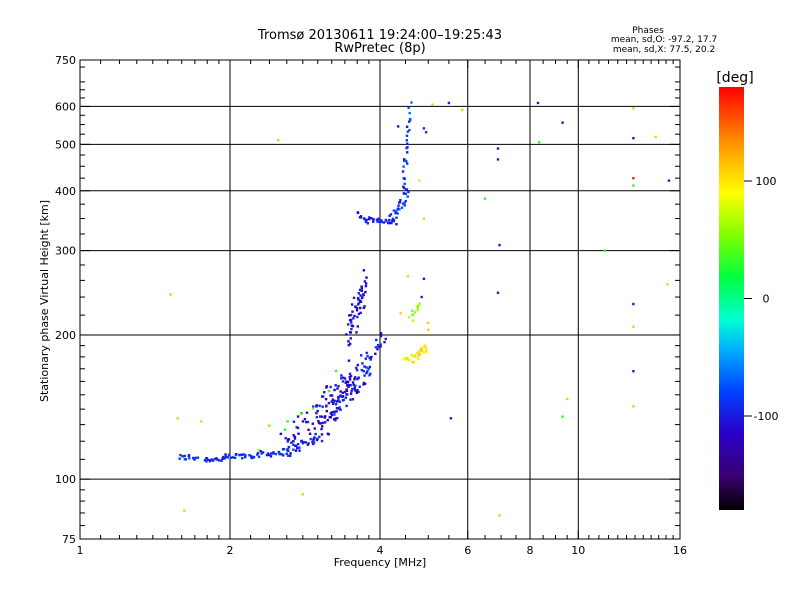  Describe the element at coordinates (380, 550) in the screenshot. I see `x-tick-label: 4` at that location.